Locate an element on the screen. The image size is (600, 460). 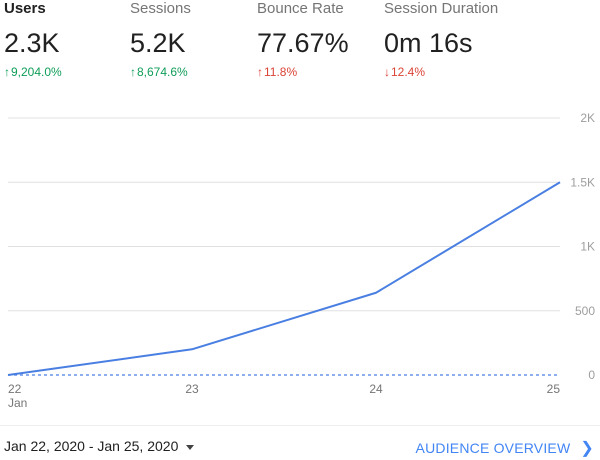
metric-label: Sessions is located at coordinates (160, 9).